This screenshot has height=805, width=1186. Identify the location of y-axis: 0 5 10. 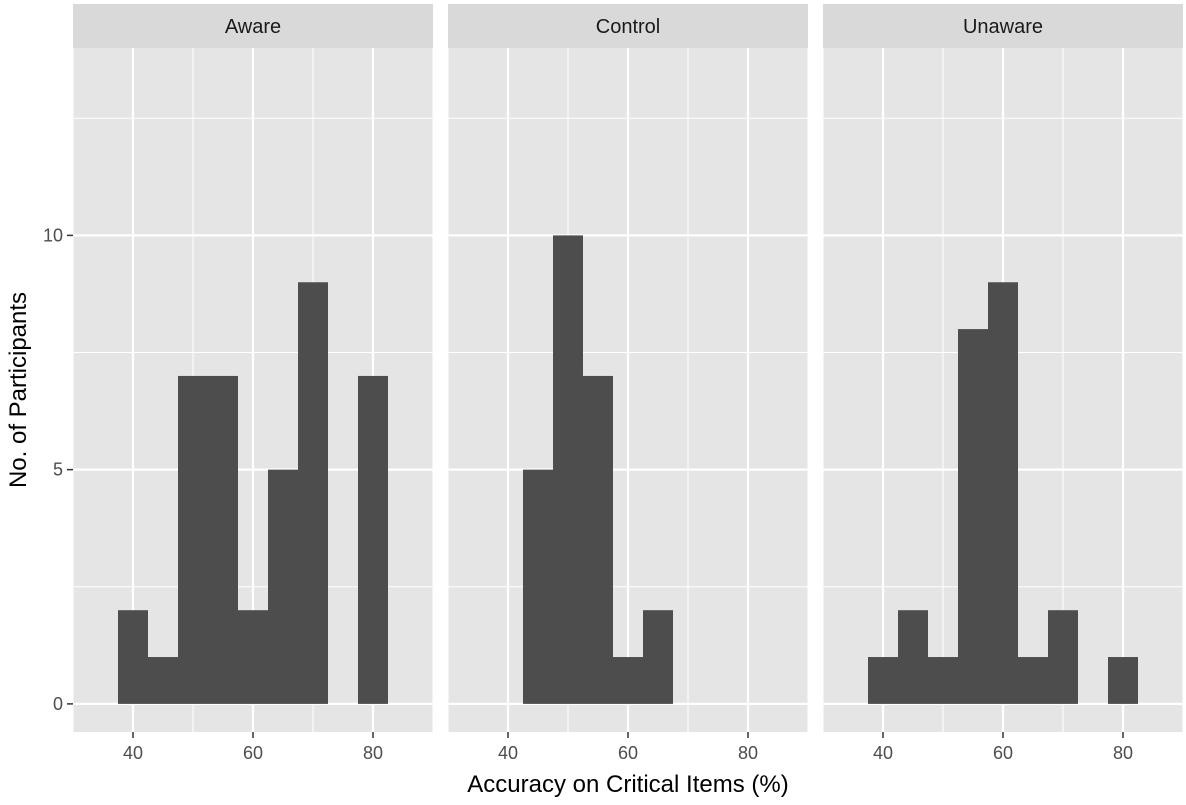
(58, 469).